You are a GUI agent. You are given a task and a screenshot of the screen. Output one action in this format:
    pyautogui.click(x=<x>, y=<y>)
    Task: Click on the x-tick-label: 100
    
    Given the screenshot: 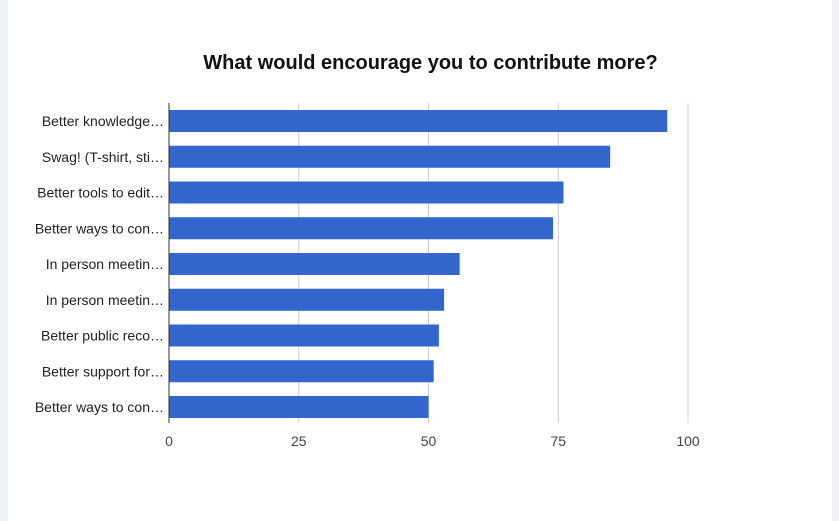 What is the action you would take?
    pyautogui.click(x=688, y=441)
    